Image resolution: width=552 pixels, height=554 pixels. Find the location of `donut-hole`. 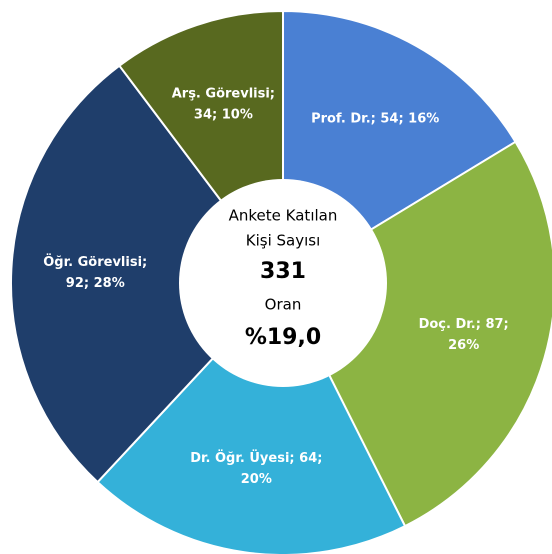

donut-hole is located at coordinates (283, 283).